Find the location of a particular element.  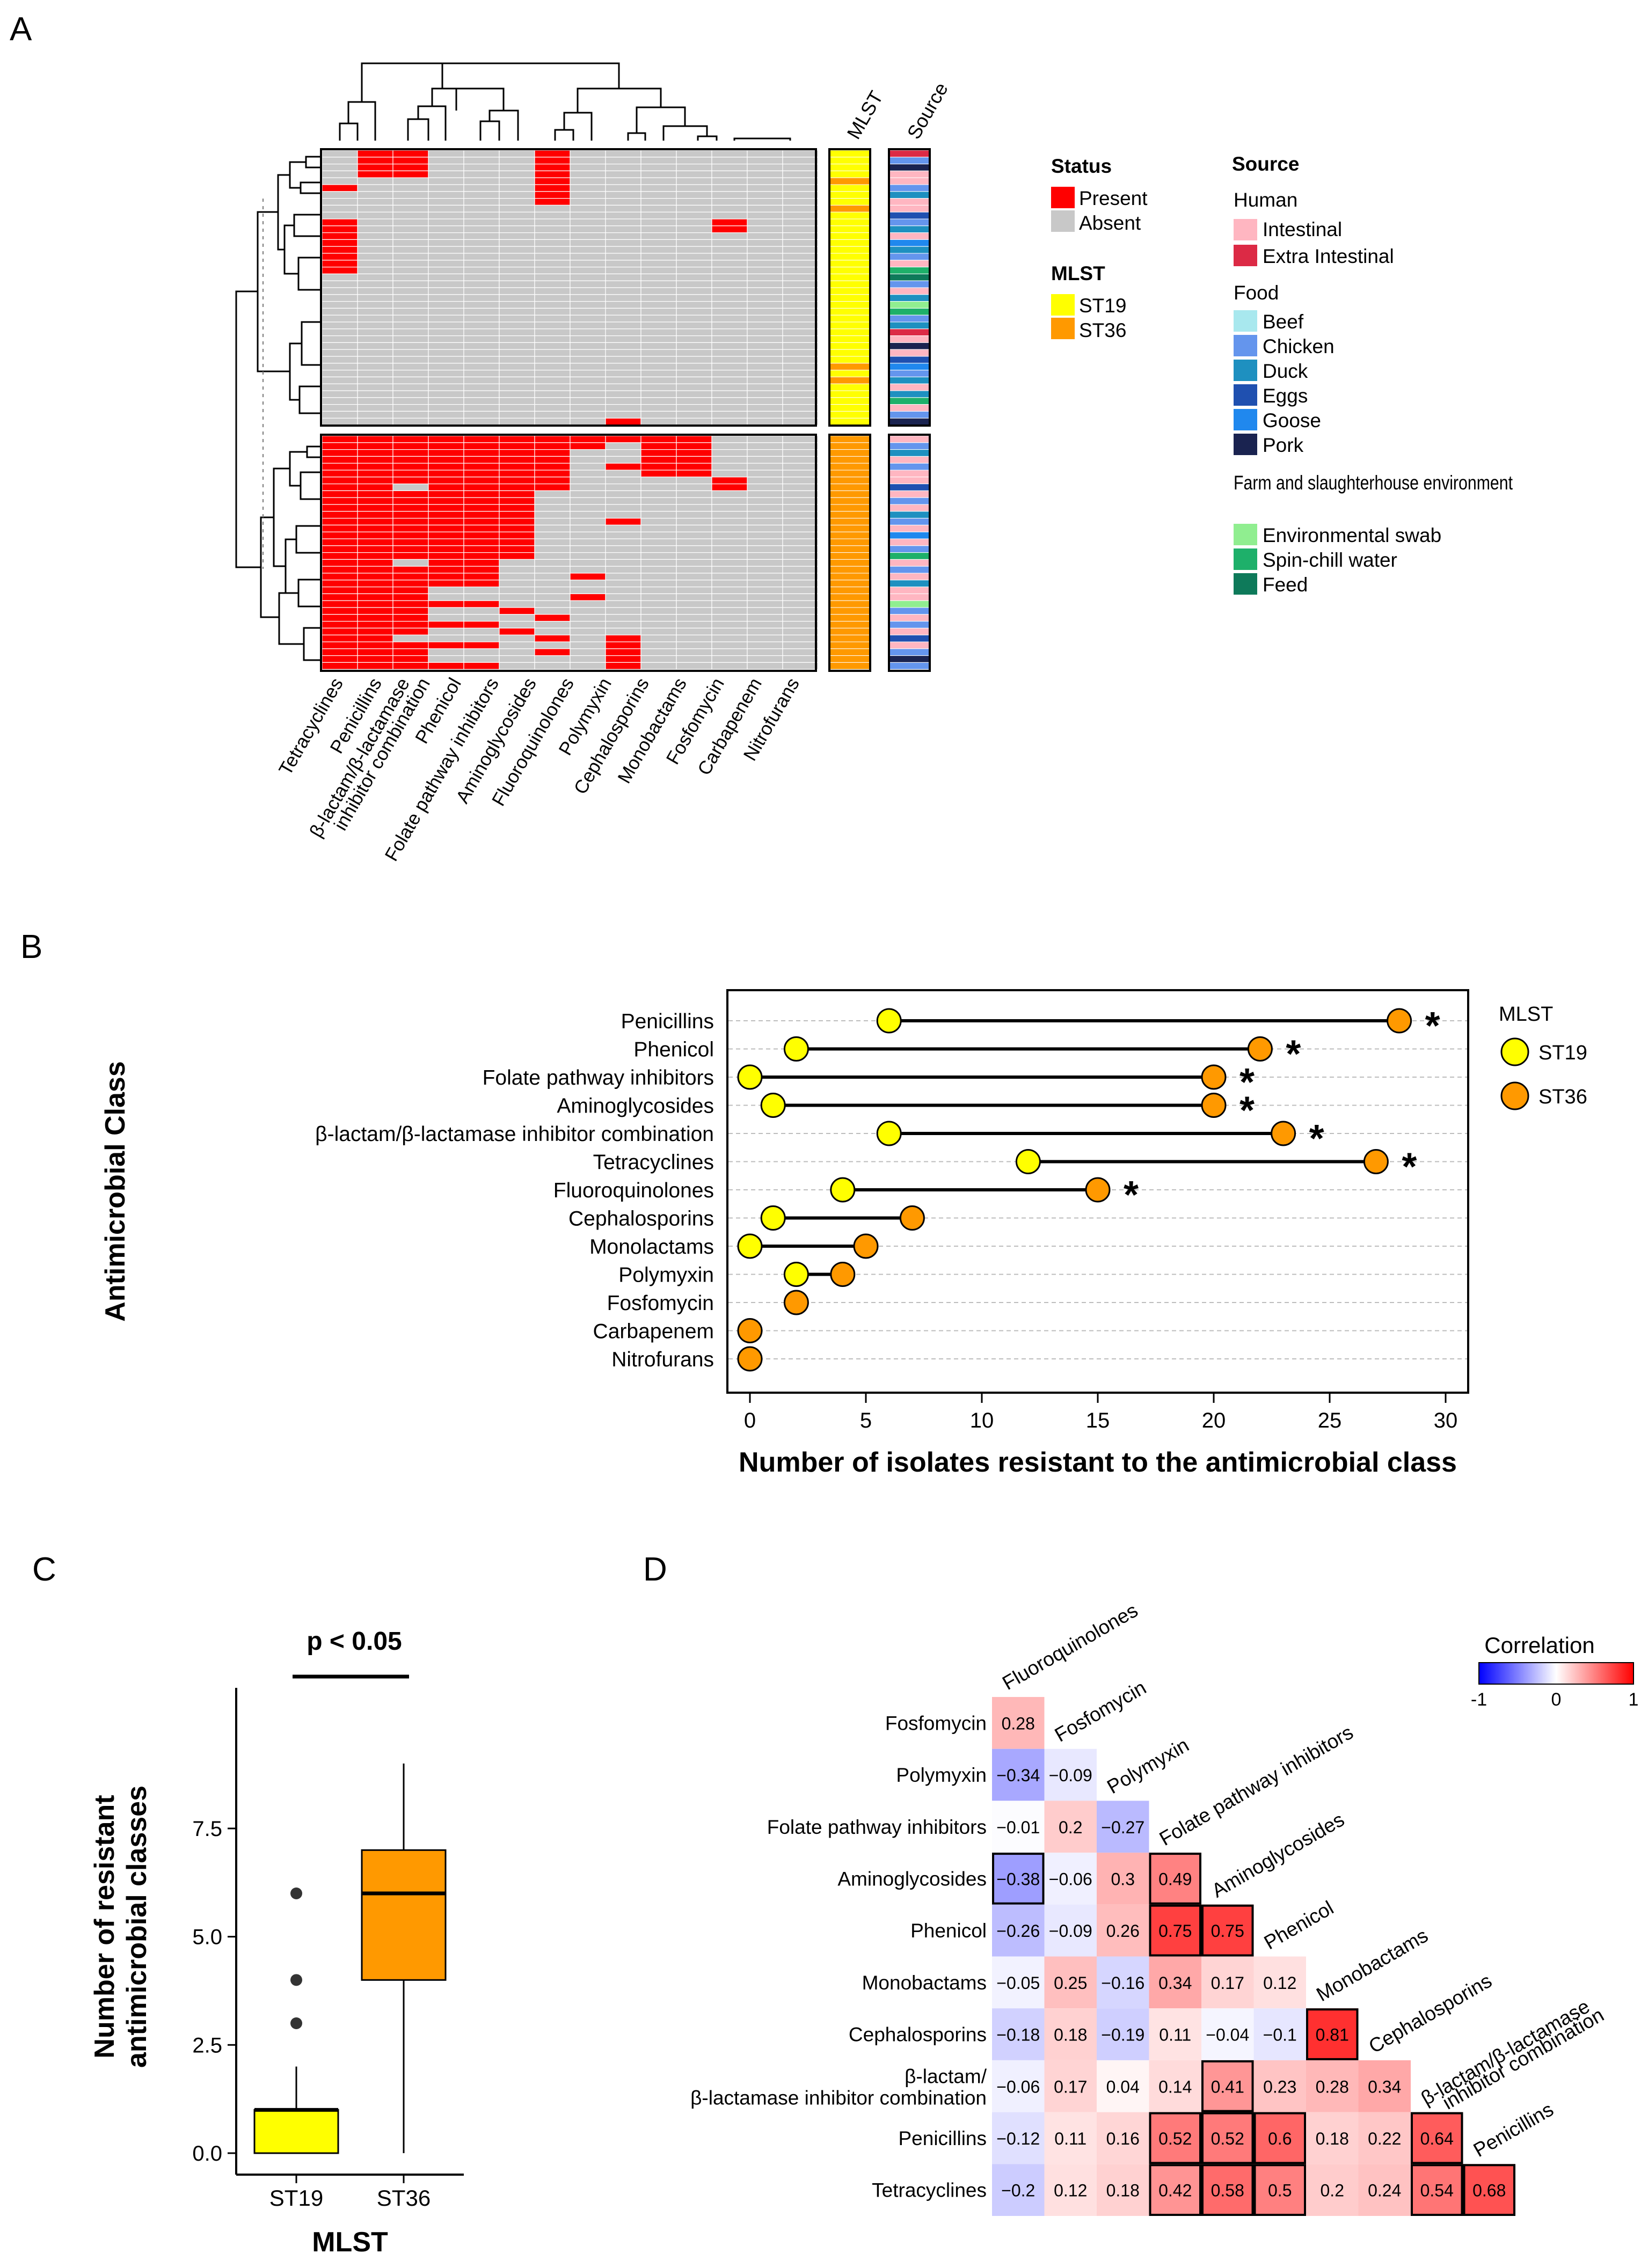

dumbbell-point-st36 is located at coordinates (1399, 1021).